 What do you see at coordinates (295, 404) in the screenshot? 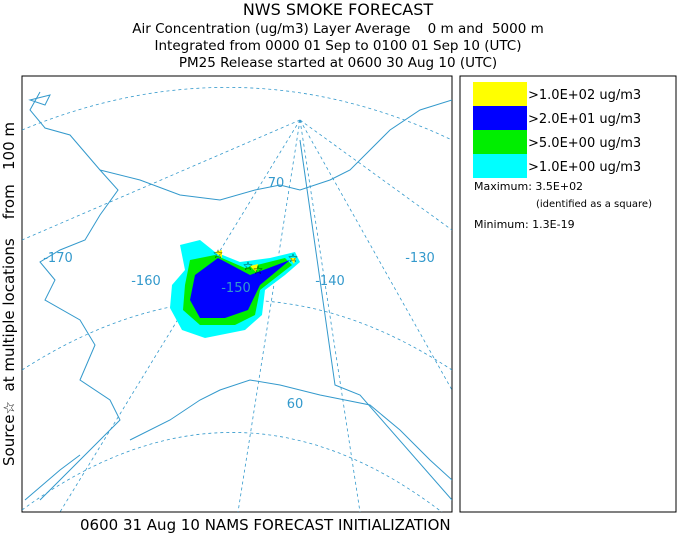
I see `map-label: 60` at bounding box center [295, 404].